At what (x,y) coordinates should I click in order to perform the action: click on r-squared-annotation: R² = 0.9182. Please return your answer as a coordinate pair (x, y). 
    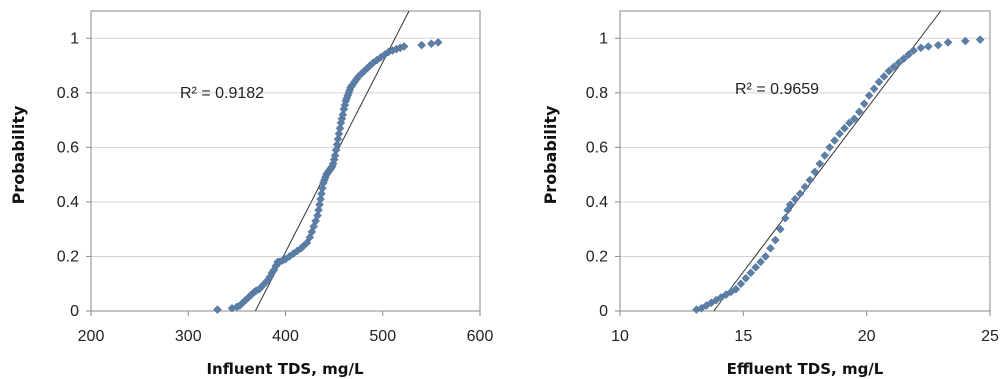
    Looking at the image, I should click on (222, 93).